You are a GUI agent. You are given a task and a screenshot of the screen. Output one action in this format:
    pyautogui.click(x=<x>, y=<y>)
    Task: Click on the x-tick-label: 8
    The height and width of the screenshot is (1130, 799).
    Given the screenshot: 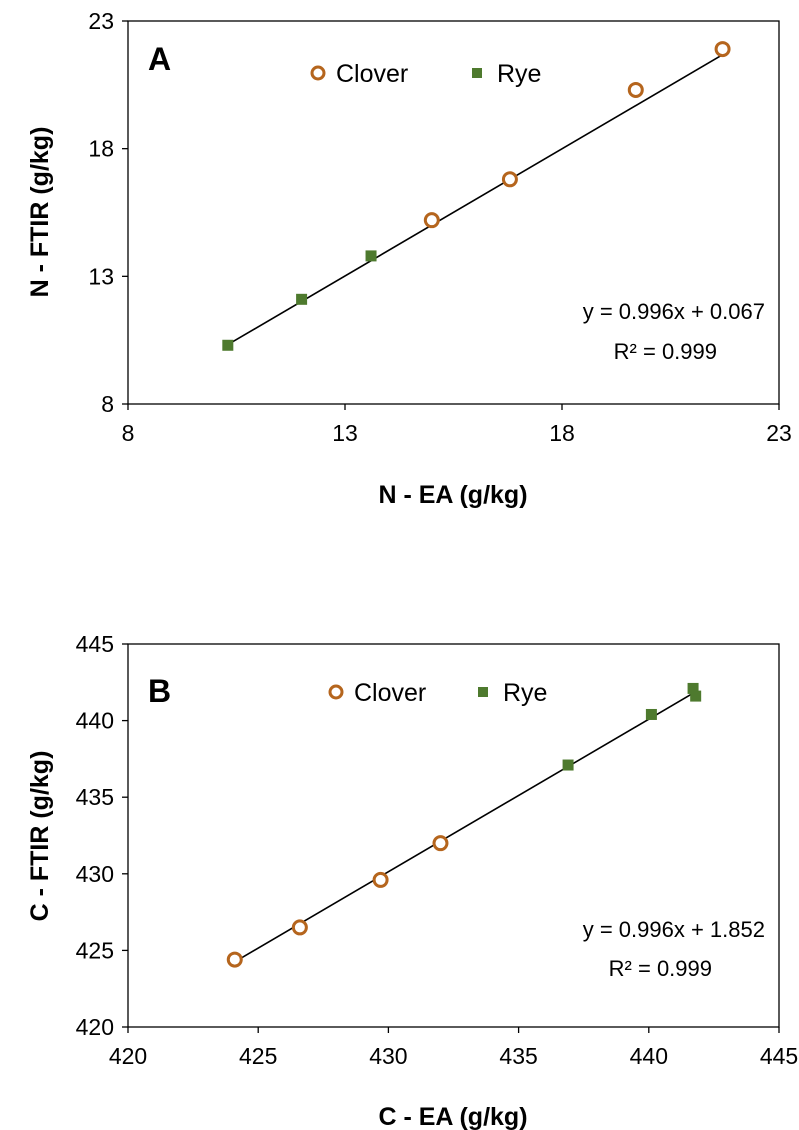 What is the action you would take?
    pyautogui.click(x=128, y=433)
    